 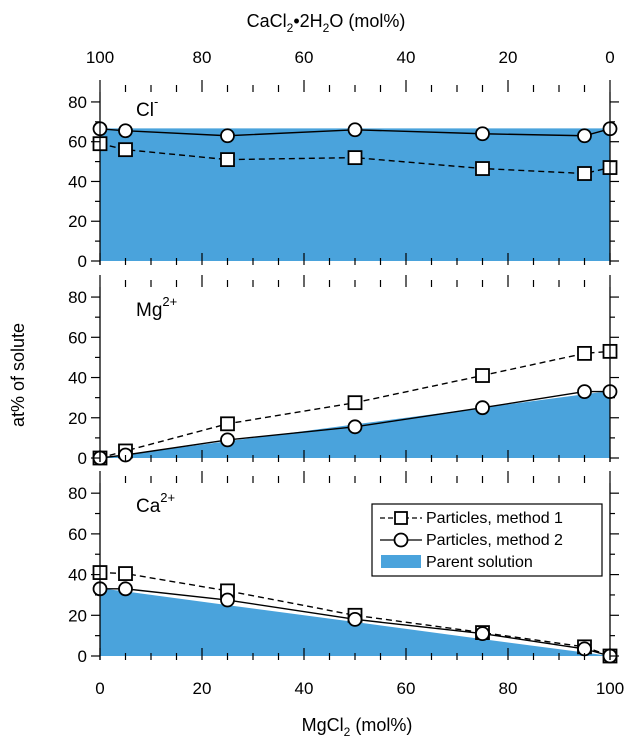 What do you see at coordinates (406, 688) in the screenshot?
I see `x-tick-label: 60` at bounding box center [406, 688].